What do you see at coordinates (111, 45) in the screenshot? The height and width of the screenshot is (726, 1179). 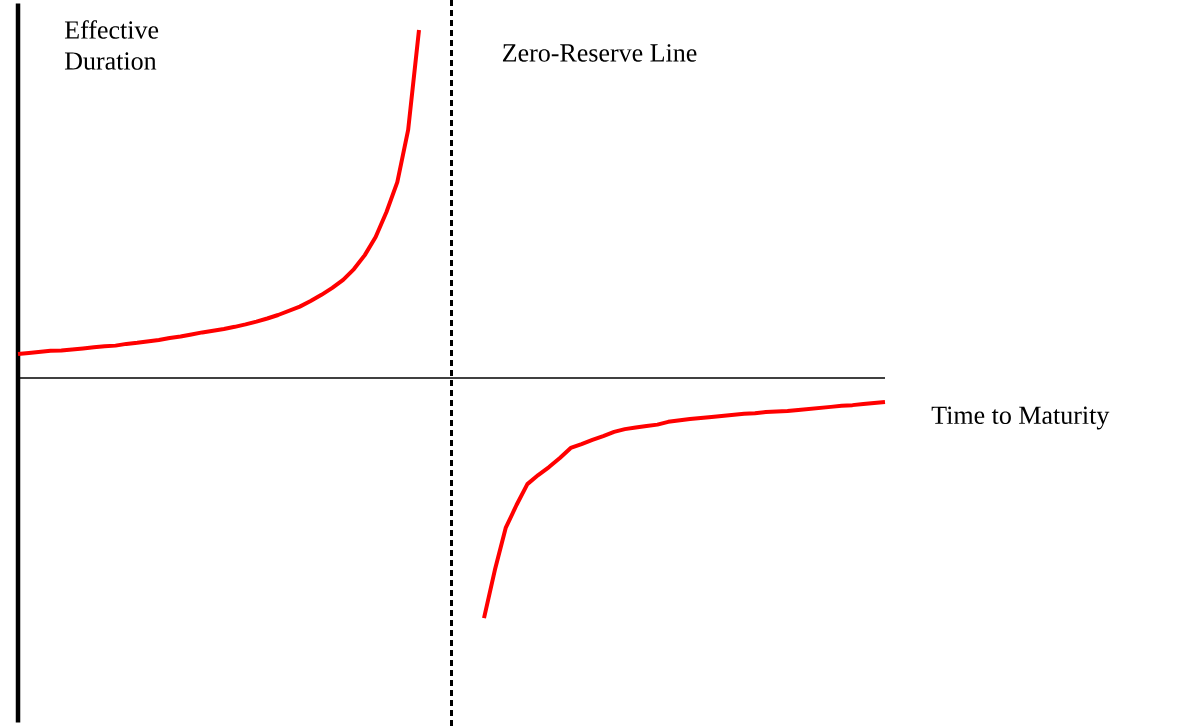 I see `y-axis-title: Effective Duration` at bounding box center [111, 45].